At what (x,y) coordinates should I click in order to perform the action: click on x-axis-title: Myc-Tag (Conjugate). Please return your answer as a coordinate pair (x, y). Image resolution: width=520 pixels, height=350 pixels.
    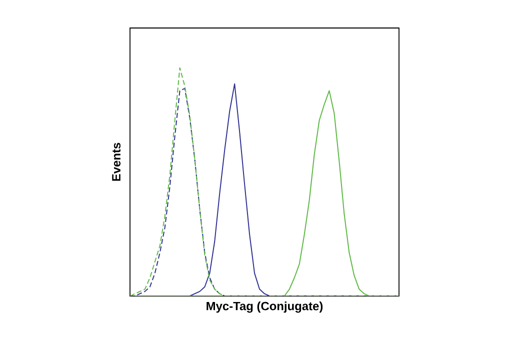
    Looking at the image, I should click on (264, 307).